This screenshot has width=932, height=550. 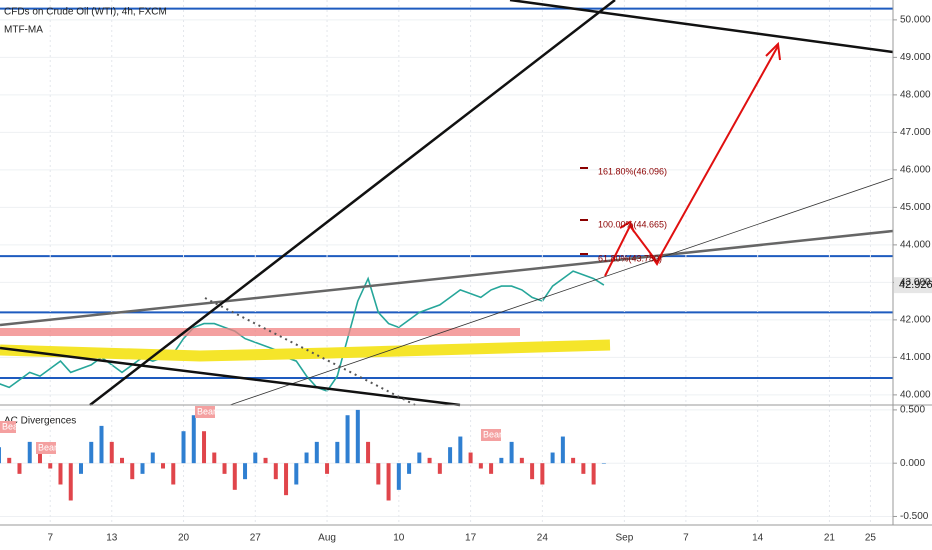 What do you see at coordinates (914, 516) in the screenshot?
I see `y-tick-label: -0.500` at bounding box center [914, 516].